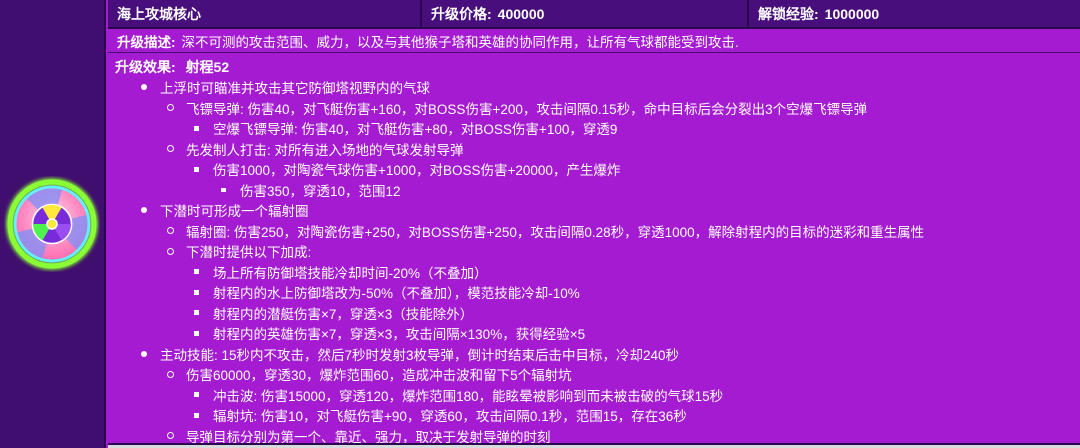 This screenshot has height=448, width=1080. Describe the element at coordinates (594, 445) in the screenshot. I see `bottom-strip` at that location.